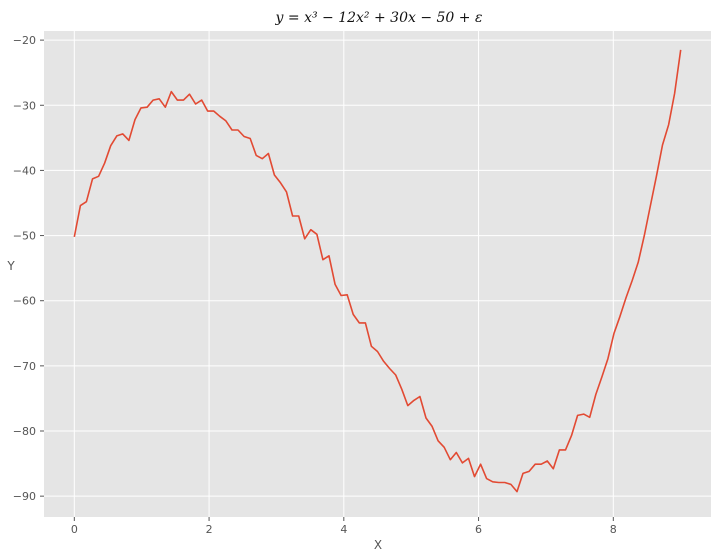 This screenshot has width=723, height=559. I want to click on y-tick-label: −80, so click(24, 431).